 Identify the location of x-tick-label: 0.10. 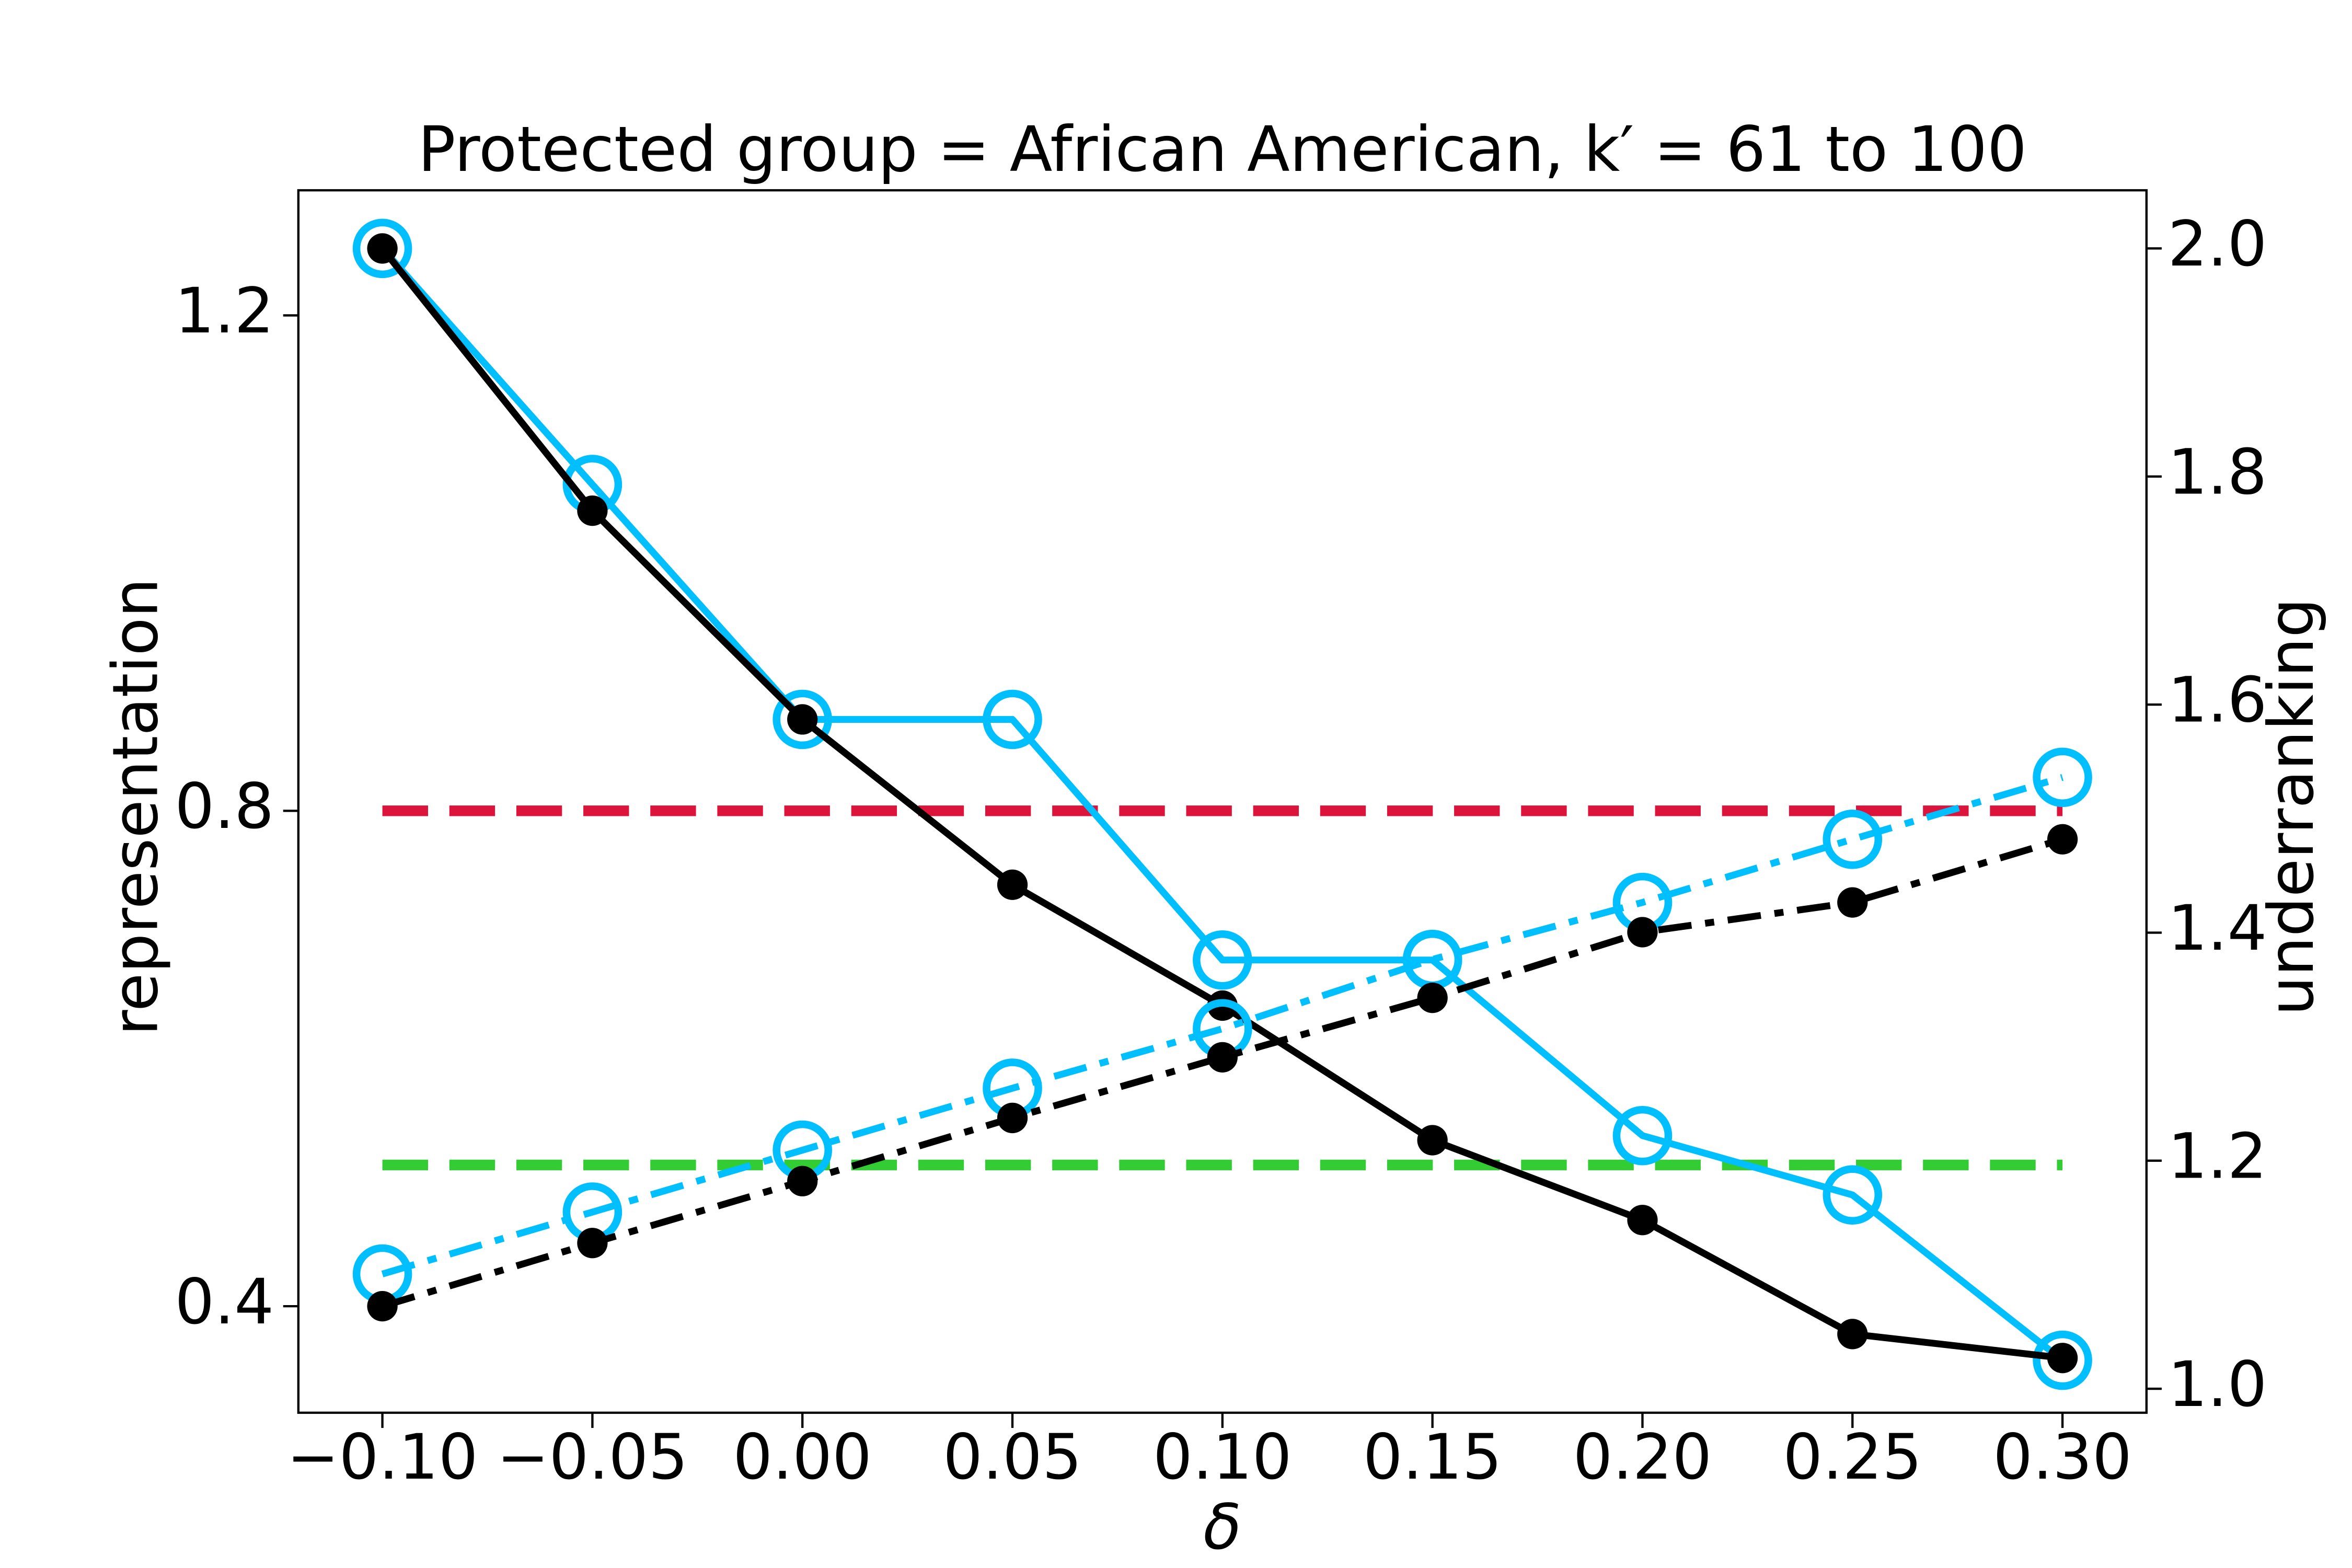
(1222, 1457).